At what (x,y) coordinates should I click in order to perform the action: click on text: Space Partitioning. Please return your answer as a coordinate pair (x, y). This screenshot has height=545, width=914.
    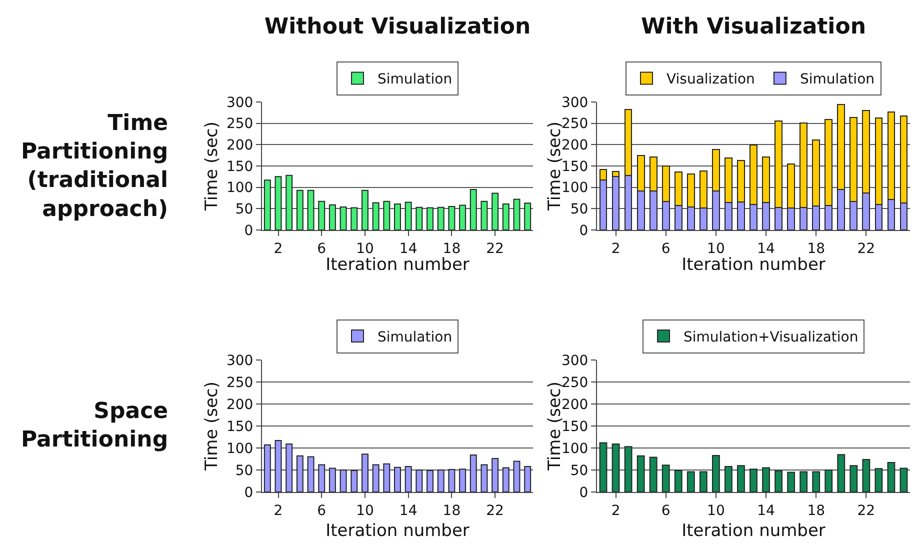
    Looking at the image, I should click on (94, 426).